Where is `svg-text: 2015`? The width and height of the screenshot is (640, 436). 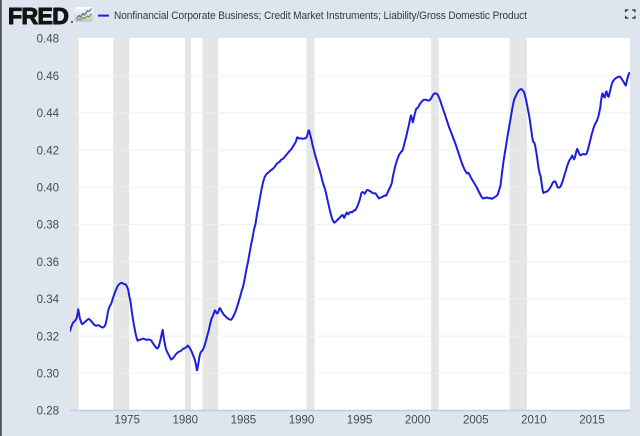 svg-text: 2015 is located at coordinates (592, 421).